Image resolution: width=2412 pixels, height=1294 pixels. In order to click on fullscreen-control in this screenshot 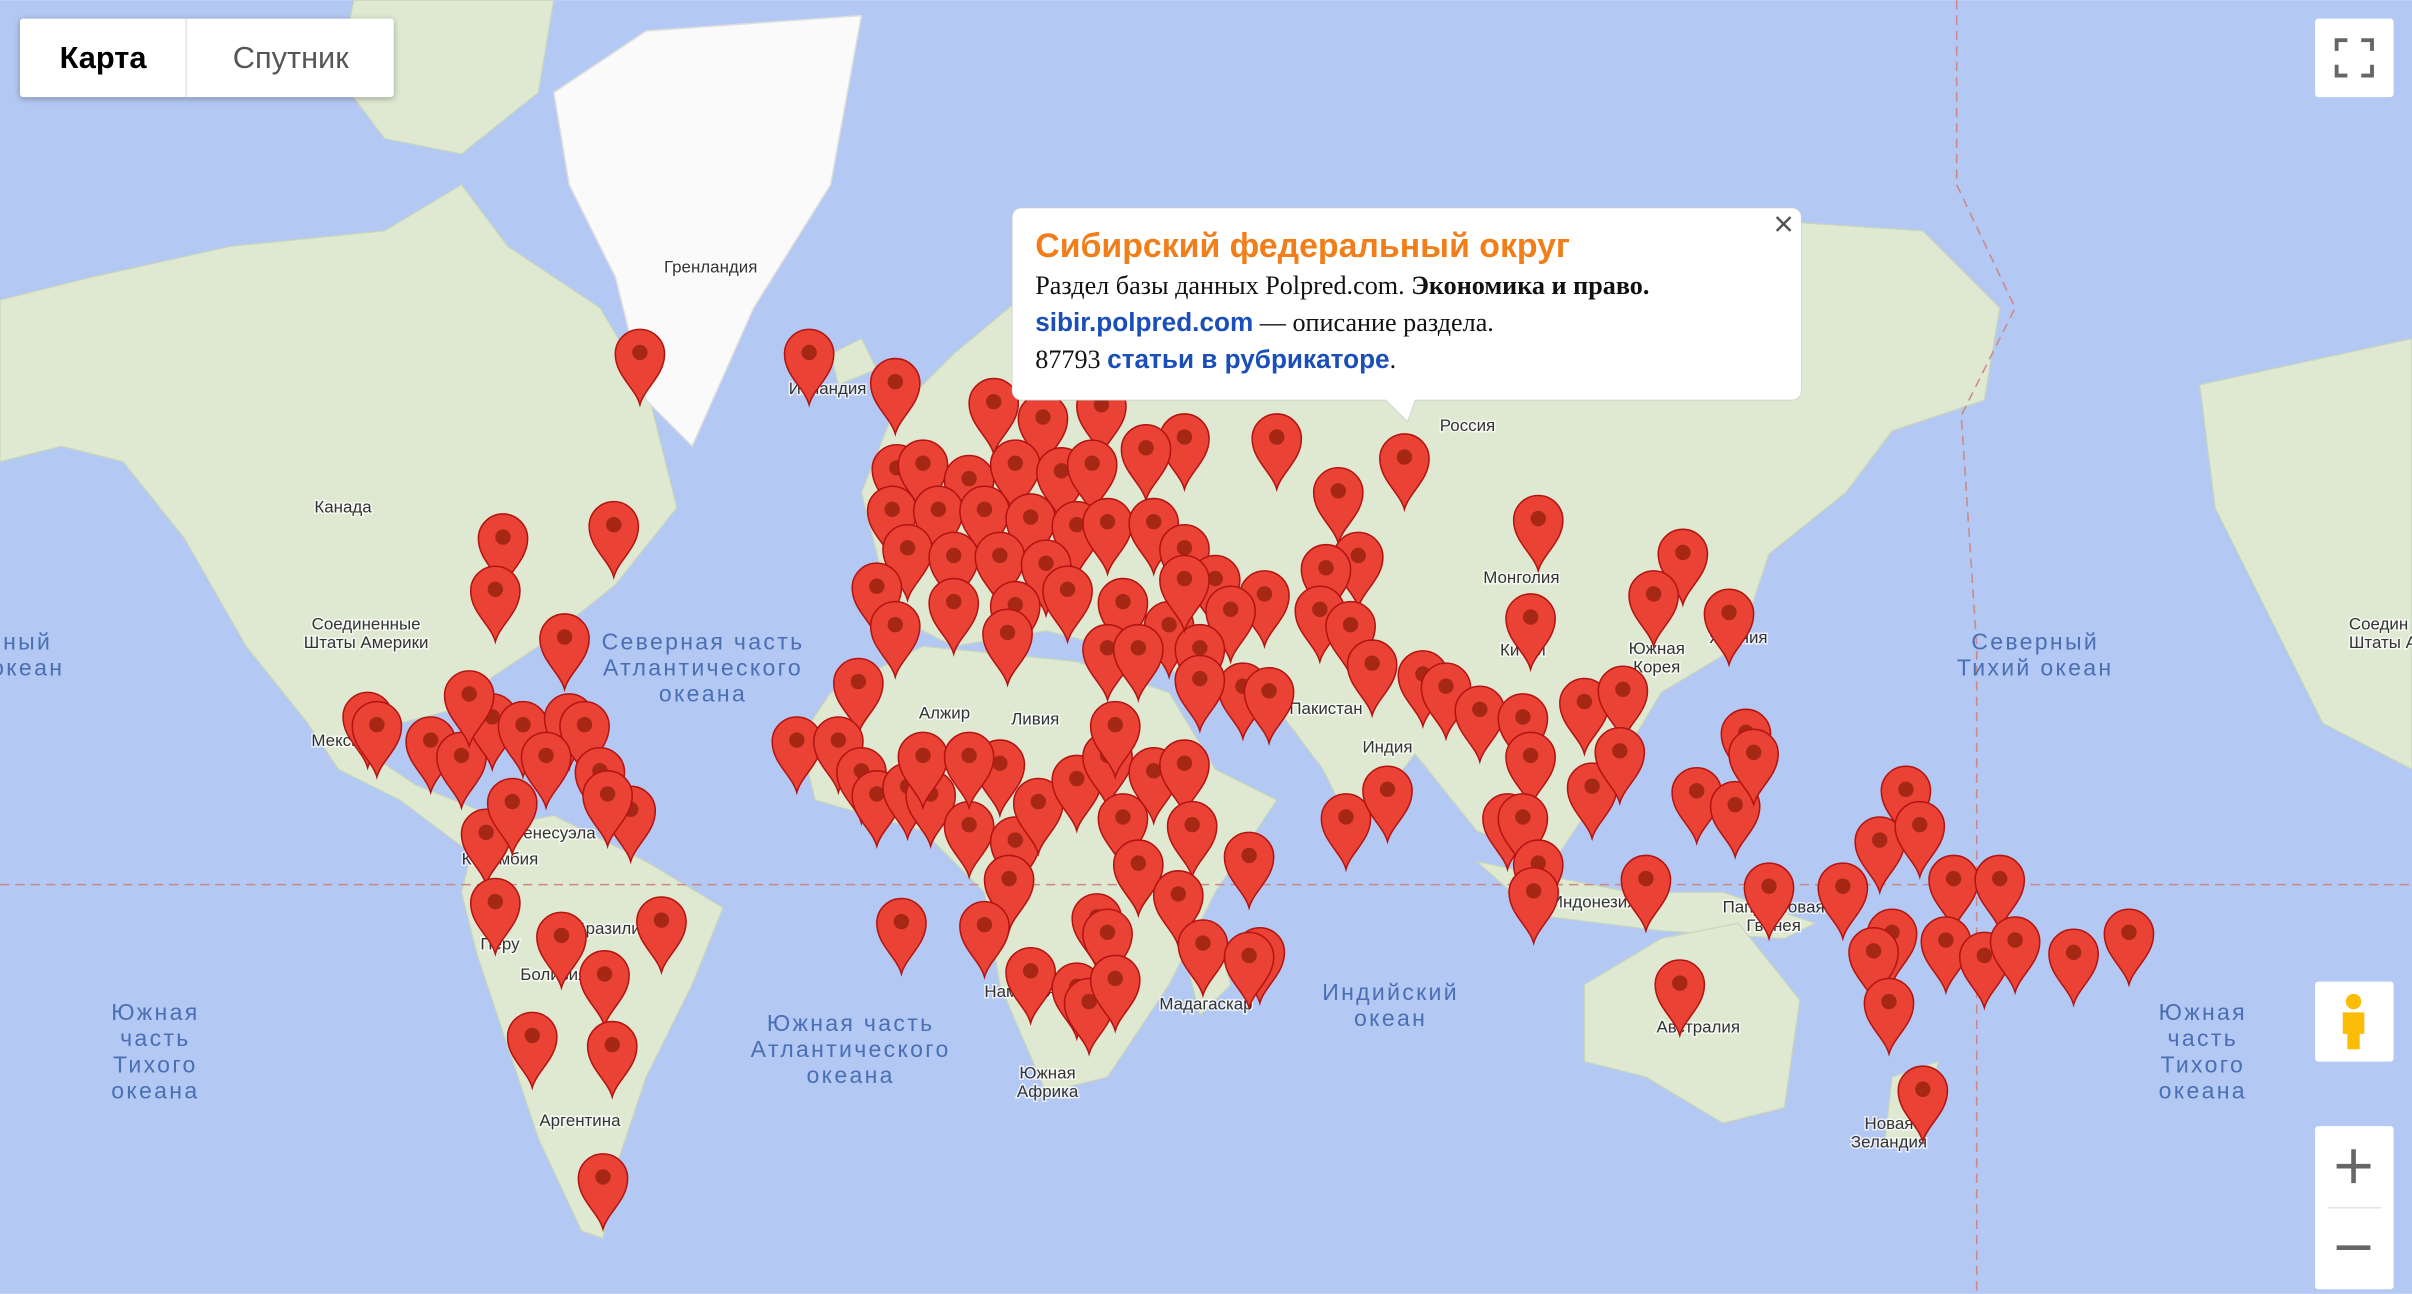, I will do `click(2354, 58)`.